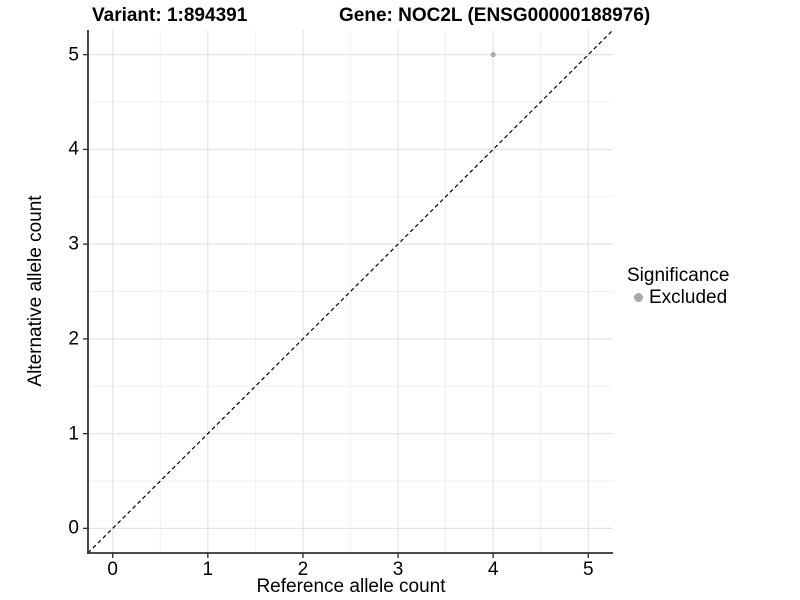  I want to click on x-tick-label: 5, so click(588, 569).